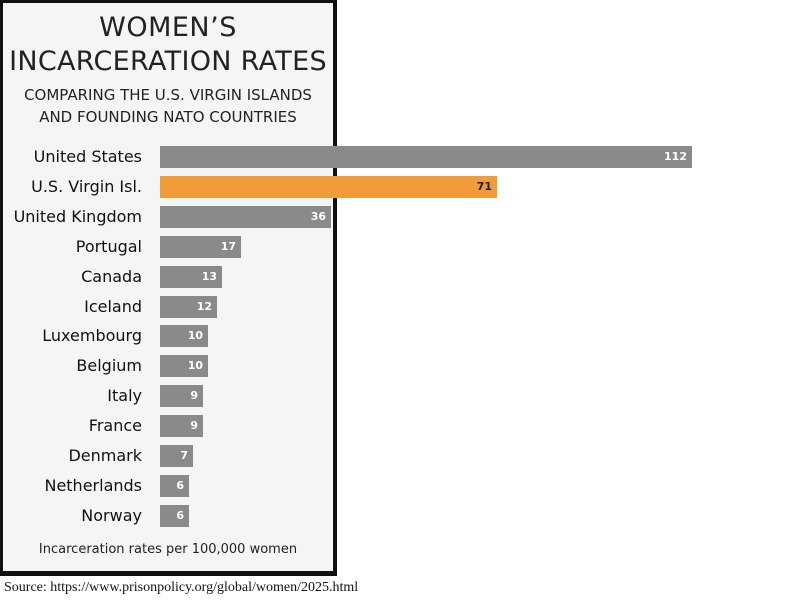  I want to click on bar-value-label: 7, so click(184, 455).